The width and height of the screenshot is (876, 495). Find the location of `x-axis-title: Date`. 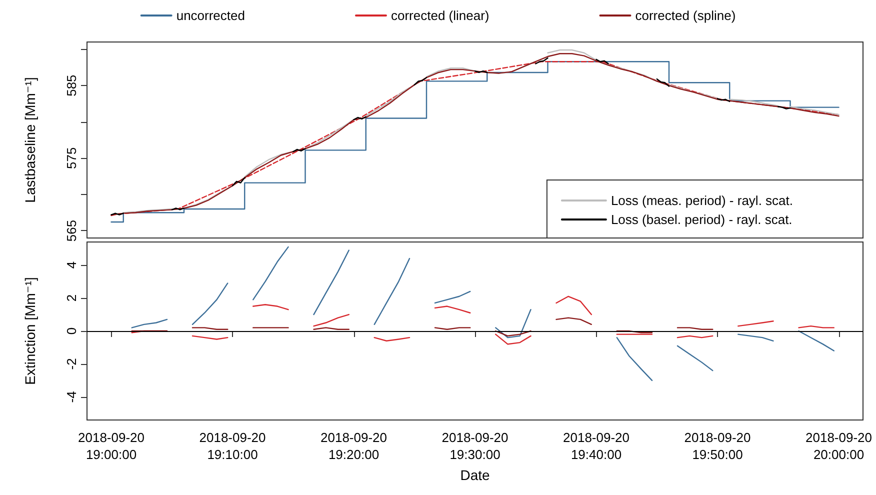

x-axis-title: Date is located at coordinates (475, 475).